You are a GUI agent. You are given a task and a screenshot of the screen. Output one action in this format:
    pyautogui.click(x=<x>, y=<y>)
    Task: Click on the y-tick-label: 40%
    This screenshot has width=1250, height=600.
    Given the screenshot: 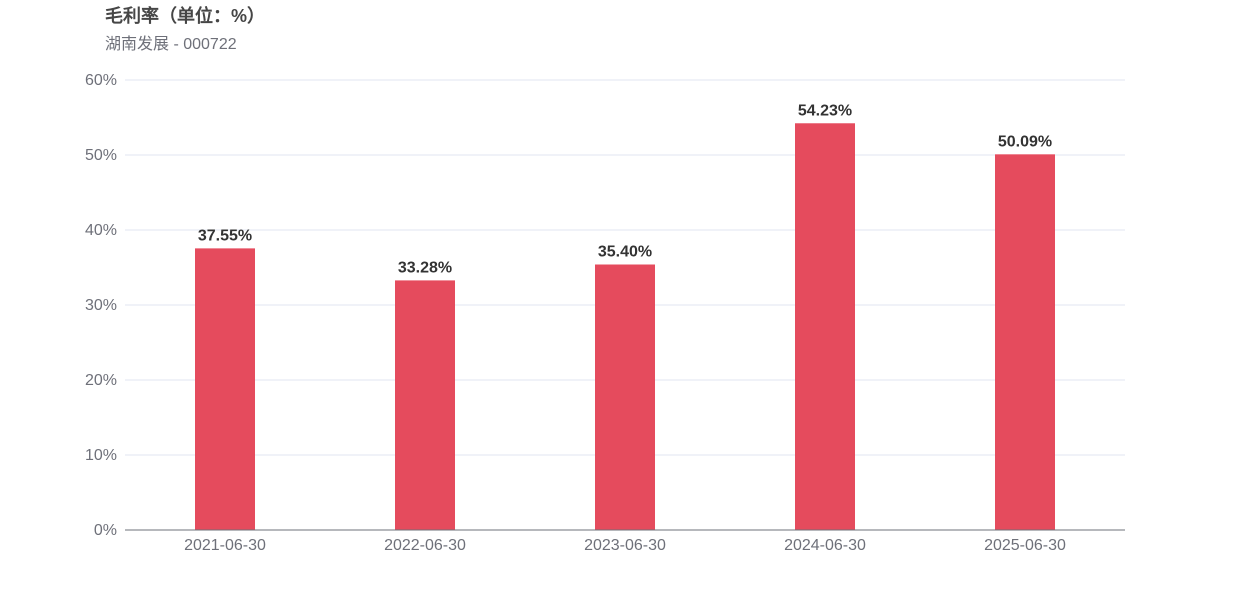 What is the action you would take?
    pyautogui.click(x=101, y=230)
    